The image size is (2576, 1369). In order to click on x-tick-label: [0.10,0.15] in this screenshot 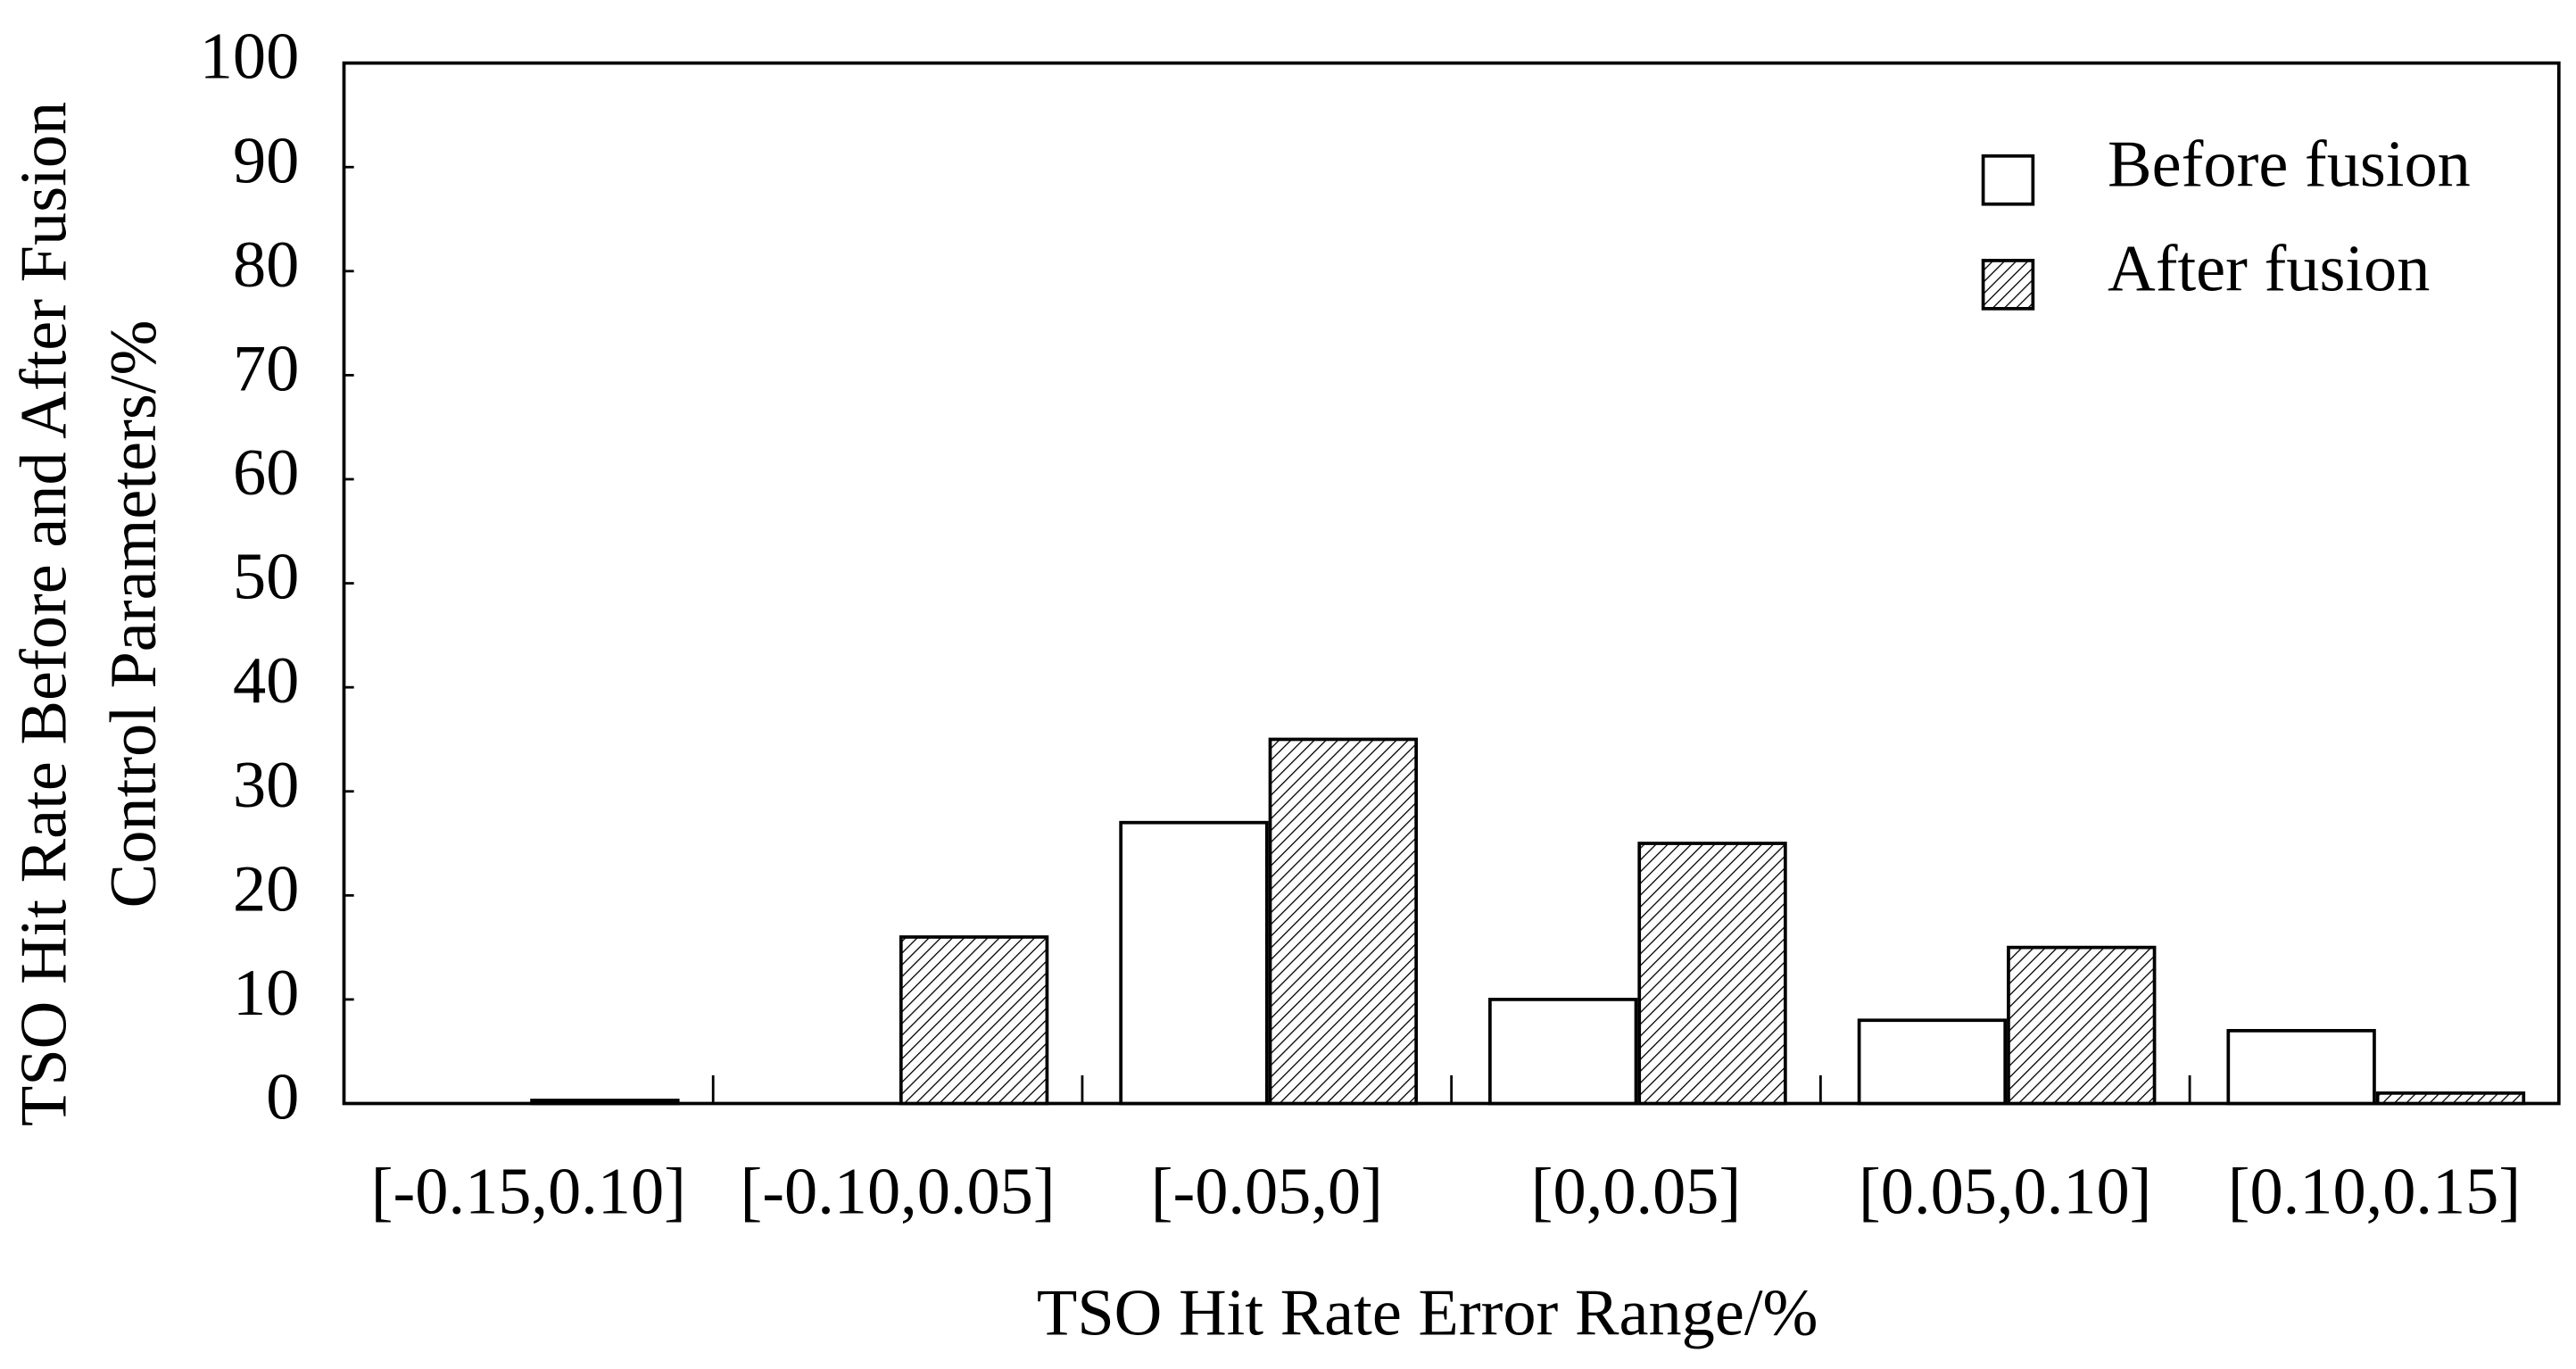, I will do `click(2374, 1193)`.